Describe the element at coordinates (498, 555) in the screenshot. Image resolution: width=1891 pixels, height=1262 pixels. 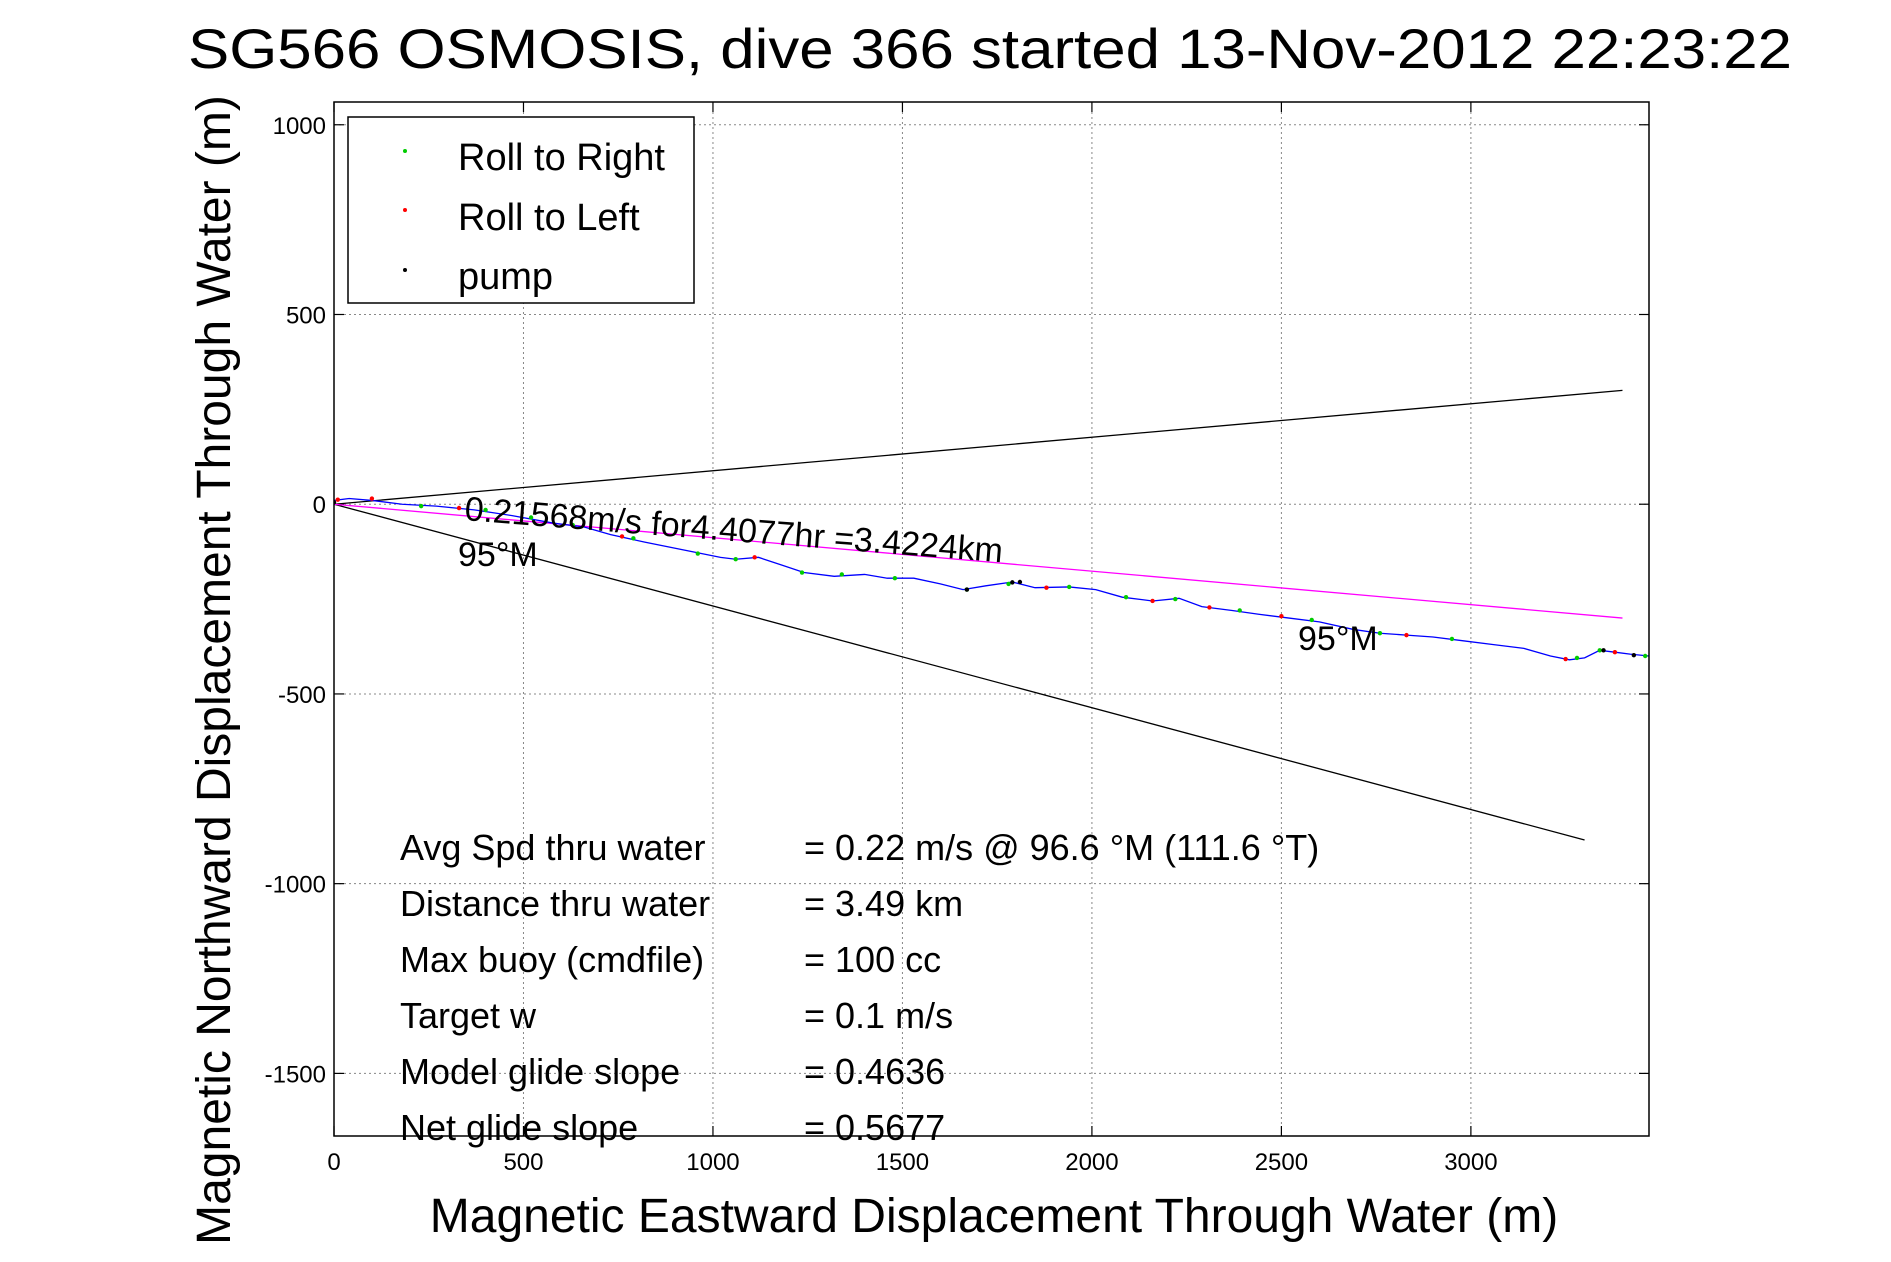
I see `heading-start-annotation: 95°M` at that location.